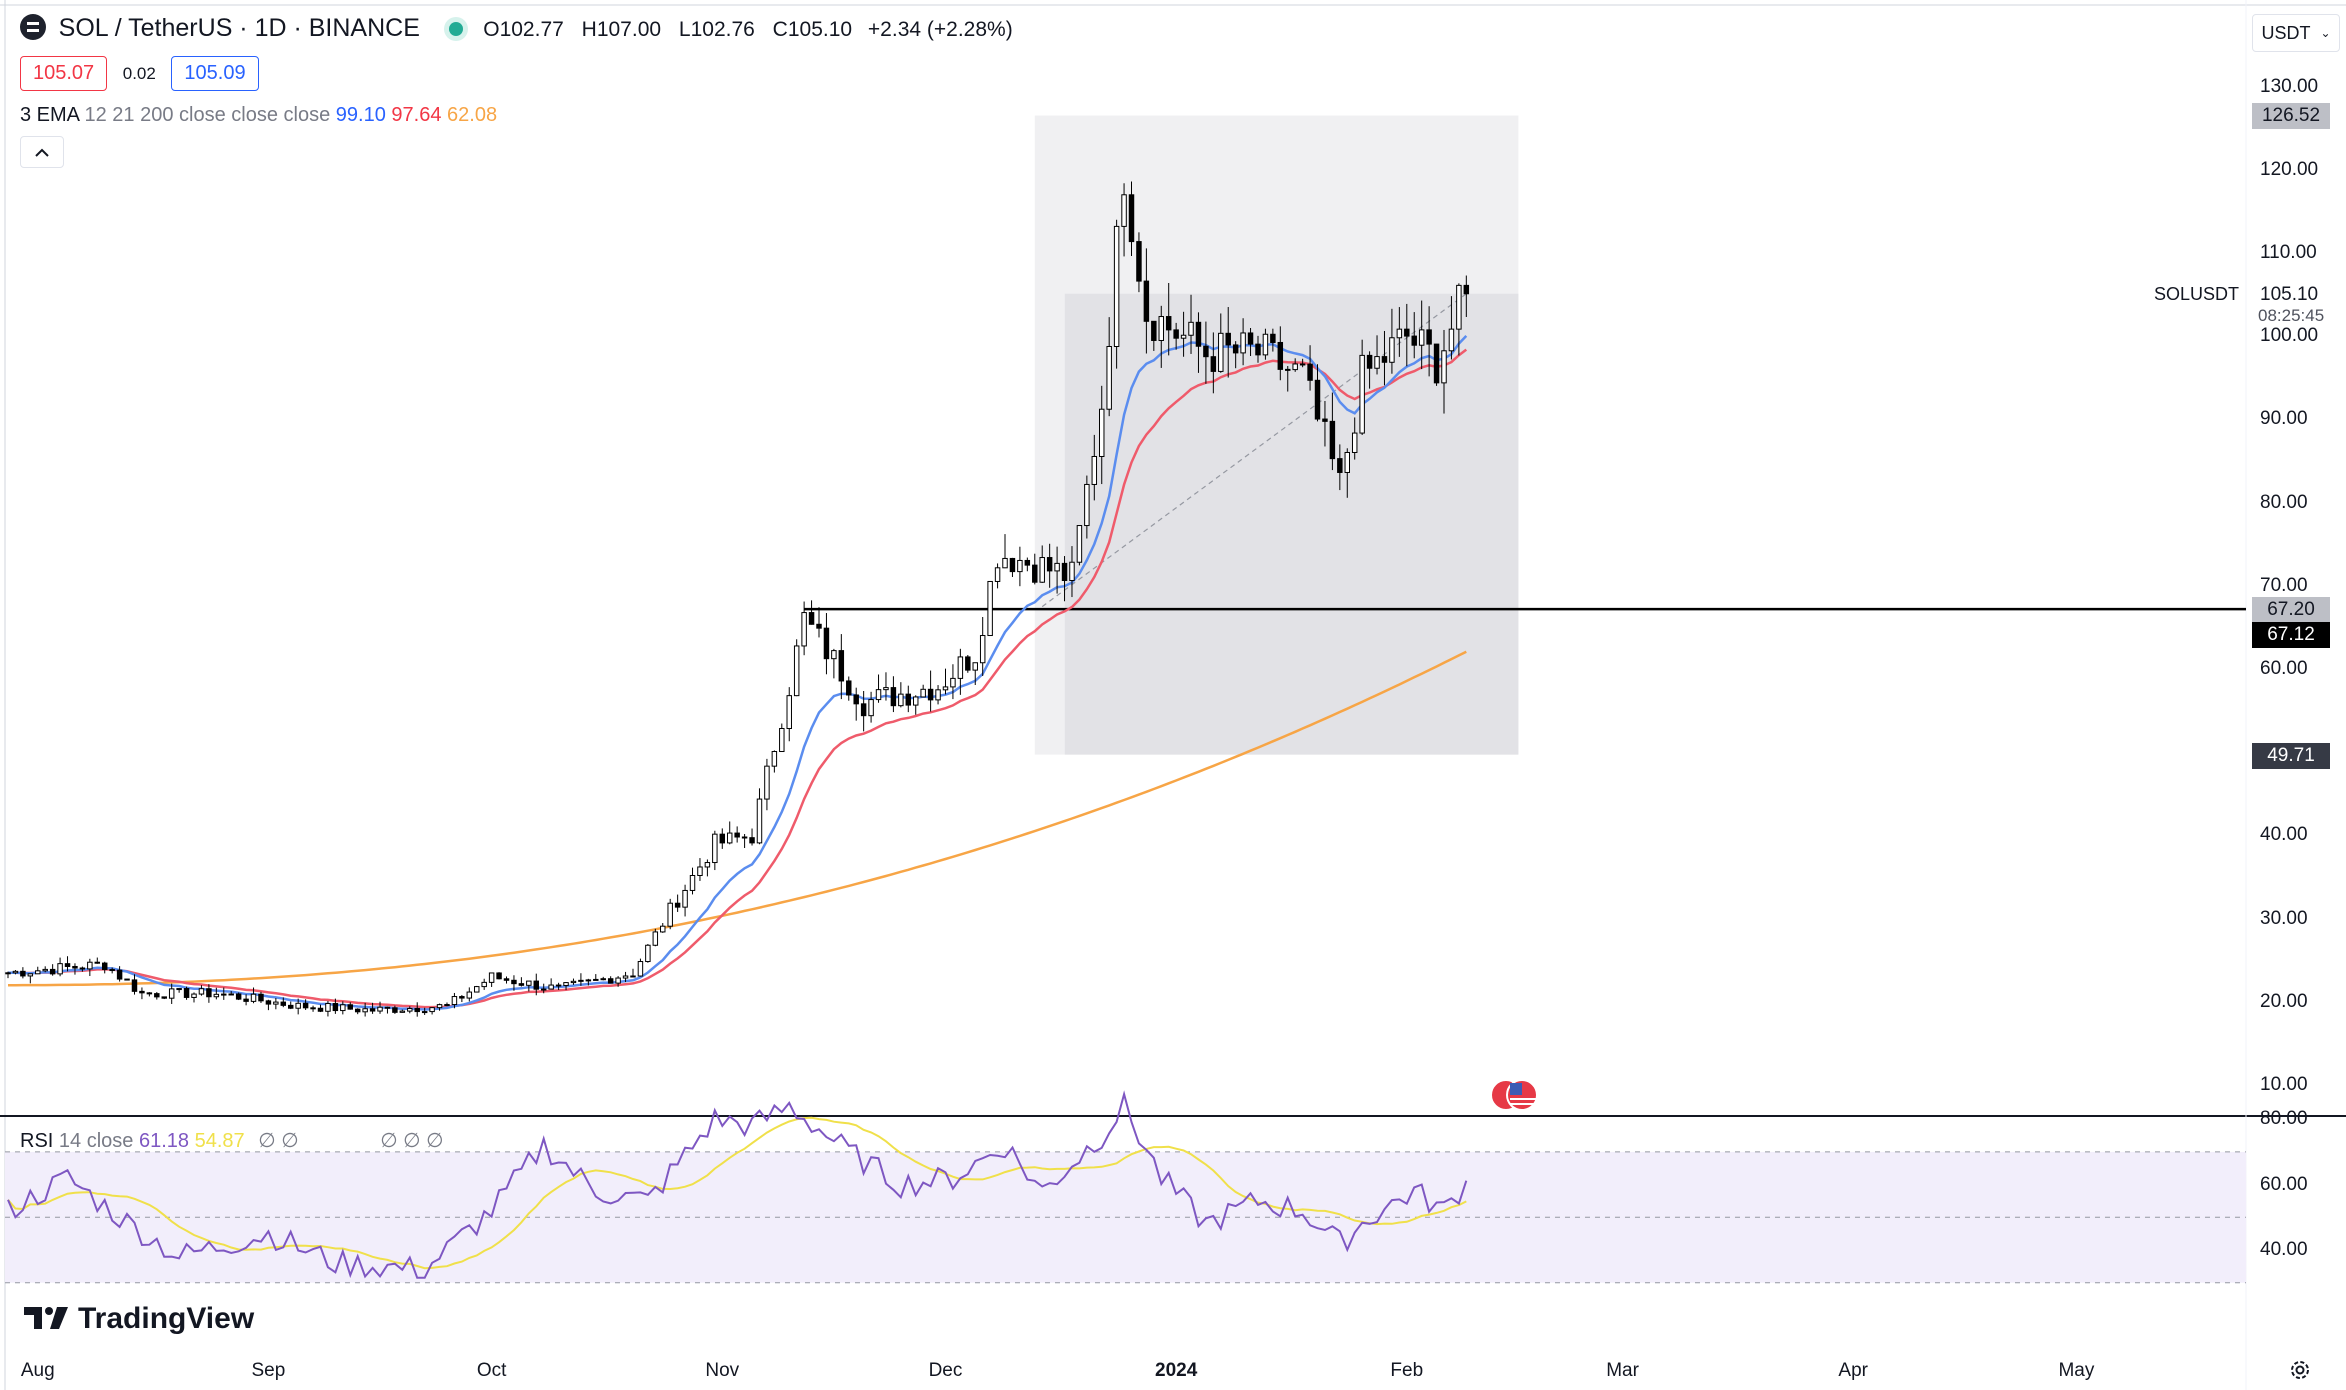  Describe the element at coordinates (2284, 835) in the screenshot. I see `price-tick-label: 40.00` at that location.